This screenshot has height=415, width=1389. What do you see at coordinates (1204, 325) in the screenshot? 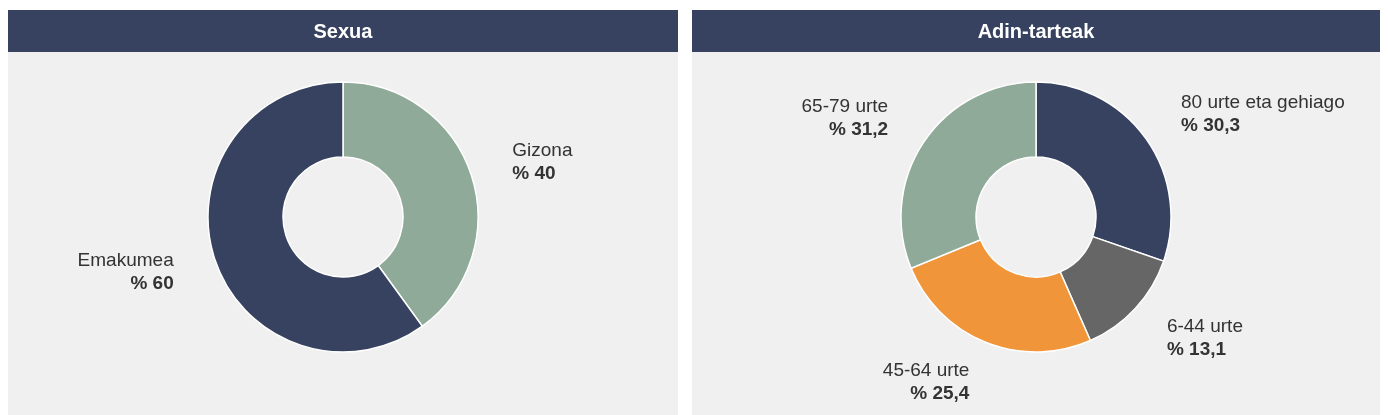
I see `slice-label: 6-44 urte` at bounding box center [1204, 325].